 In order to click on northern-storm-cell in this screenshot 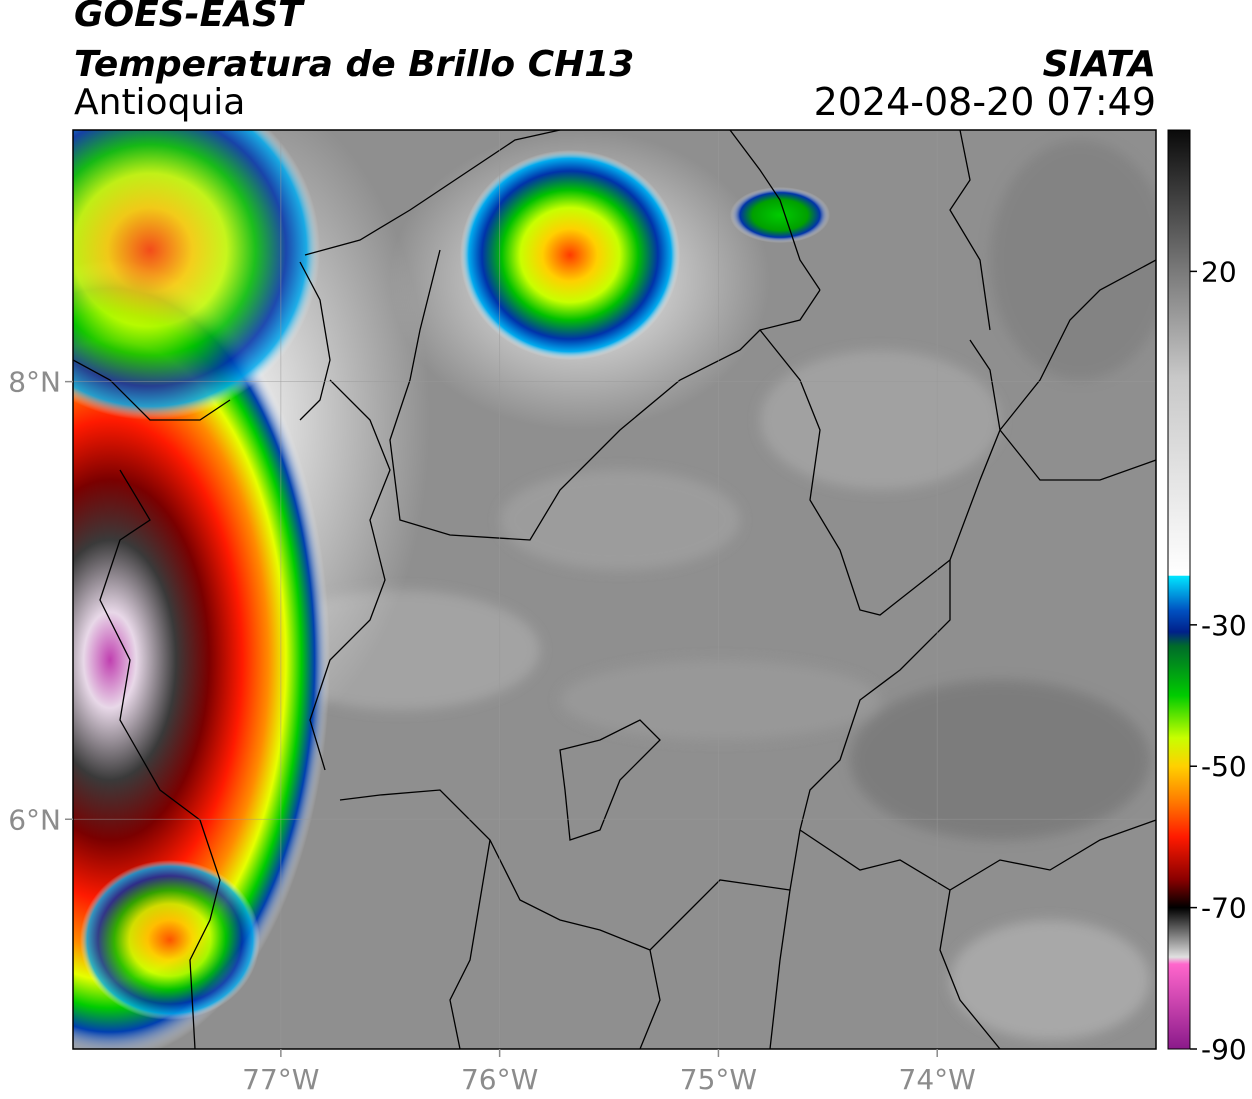, I will do `click(570, 255)`.